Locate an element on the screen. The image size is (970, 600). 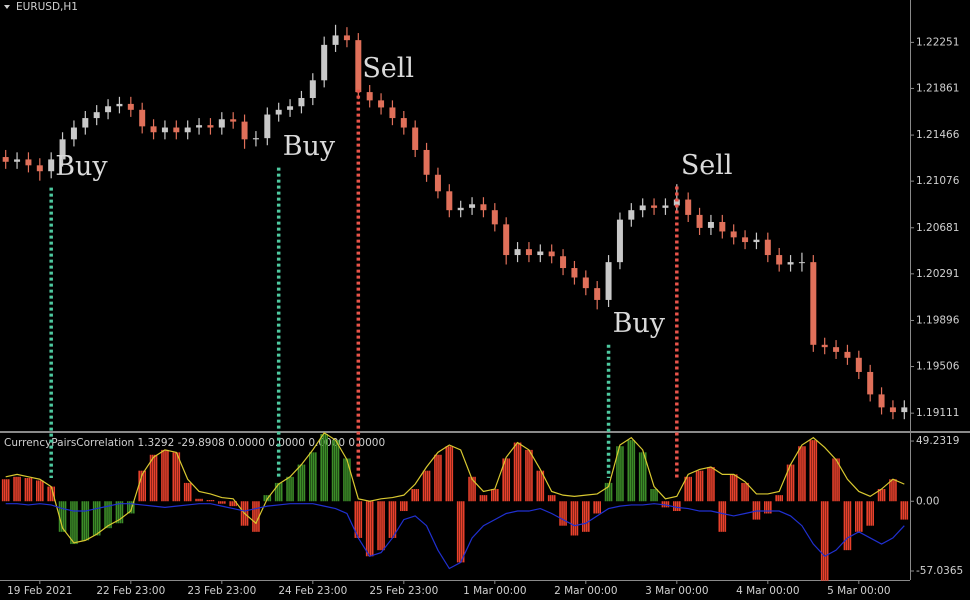
x-tick-label: 23 Feb 23:00 is located at coordinates (221, 591).